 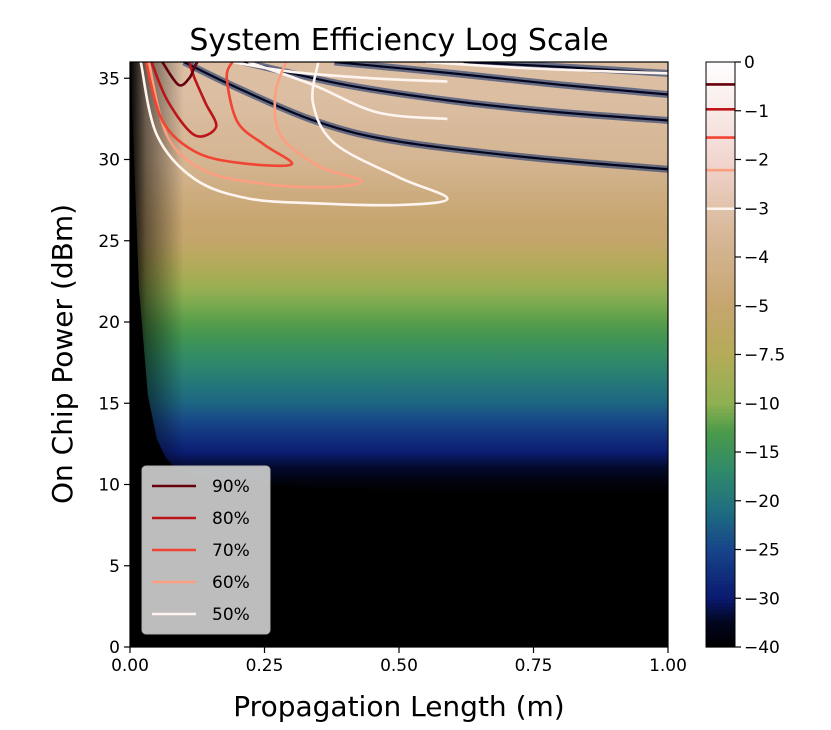 What do you see at coordinates (534, 666) in the screenshot?
I see `x-tick-label-3: 0.75` at bounding box center [534, 666].